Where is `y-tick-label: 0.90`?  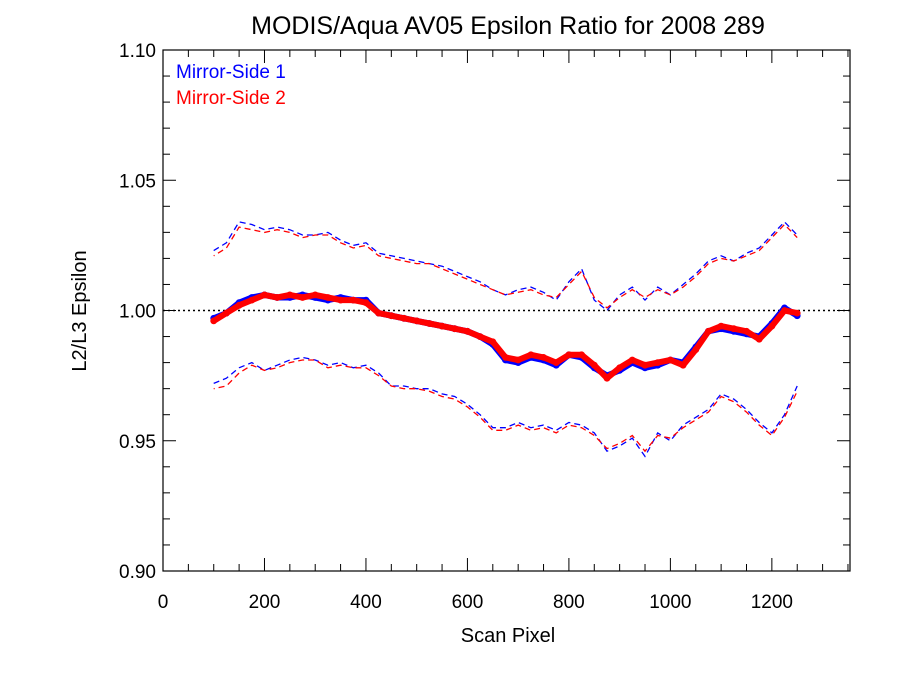
y-tick-label: 0.90 is located at coordinates (137, 572).